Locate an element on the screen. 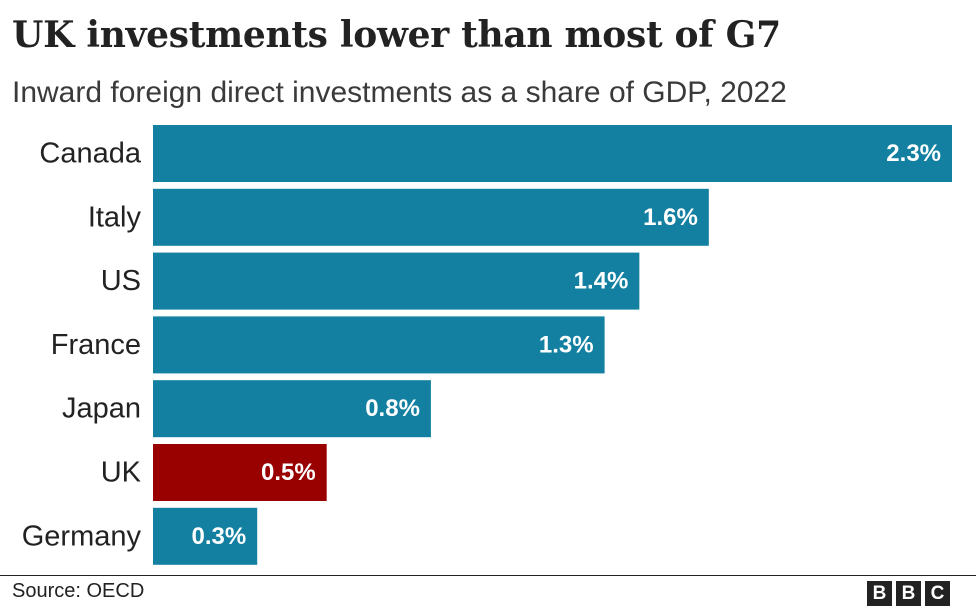 The width and height of the screenshot is (976, 610). value-label-uk: 0.5% is located at coordinates (288, 472).